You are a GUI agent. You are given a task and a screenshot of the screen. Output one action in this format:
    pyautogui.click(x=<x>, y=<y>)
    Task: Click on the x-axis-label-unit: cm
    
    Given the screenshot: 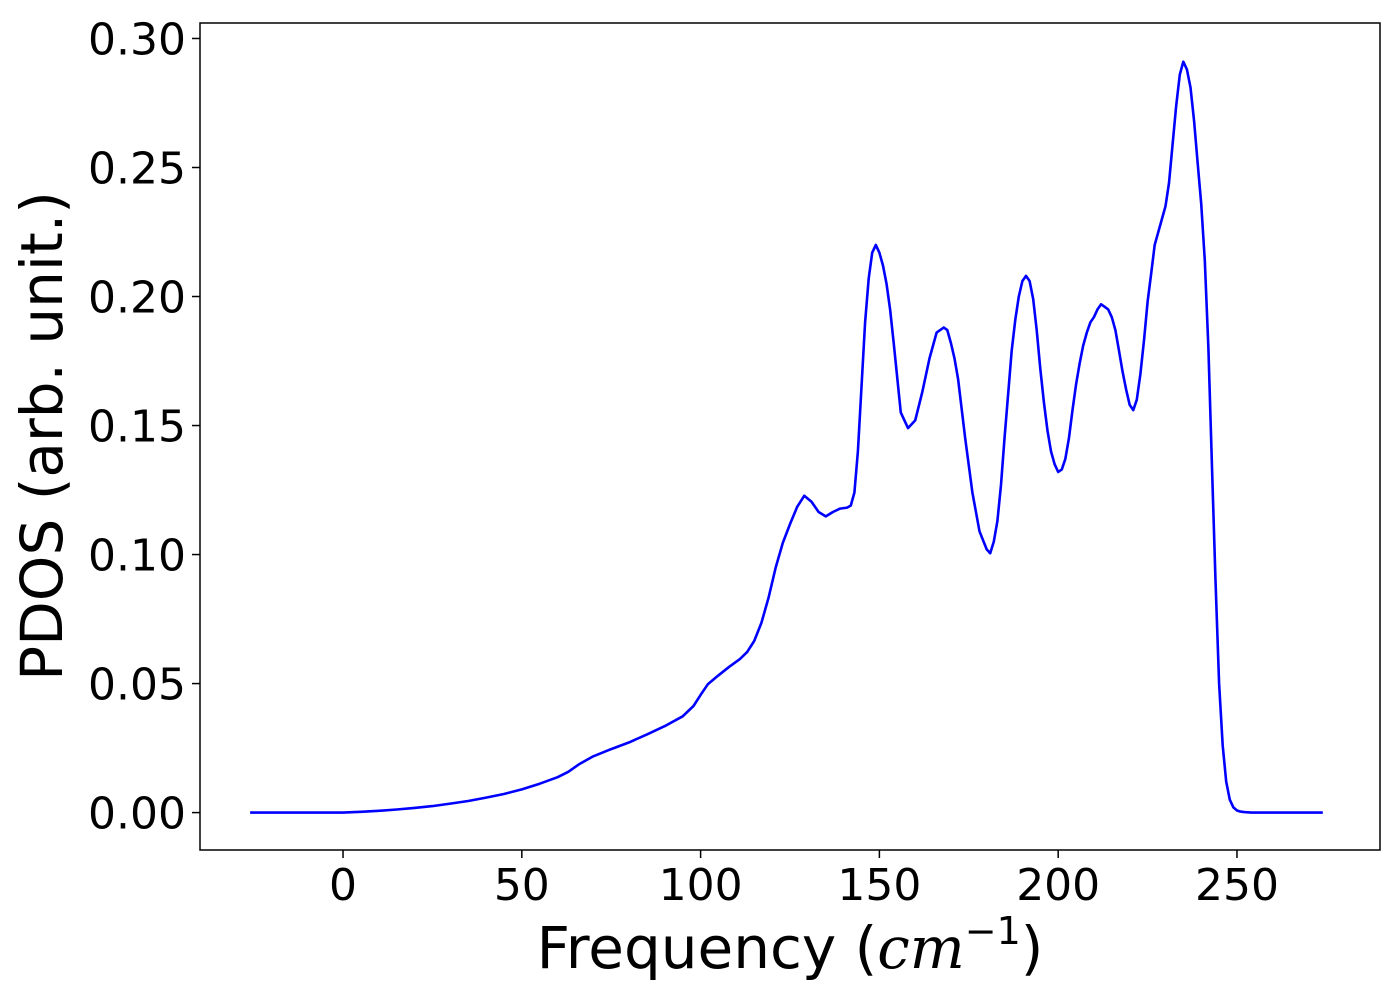 What is the action you would take?
    pyautogui.click(x=920, y=948)
    